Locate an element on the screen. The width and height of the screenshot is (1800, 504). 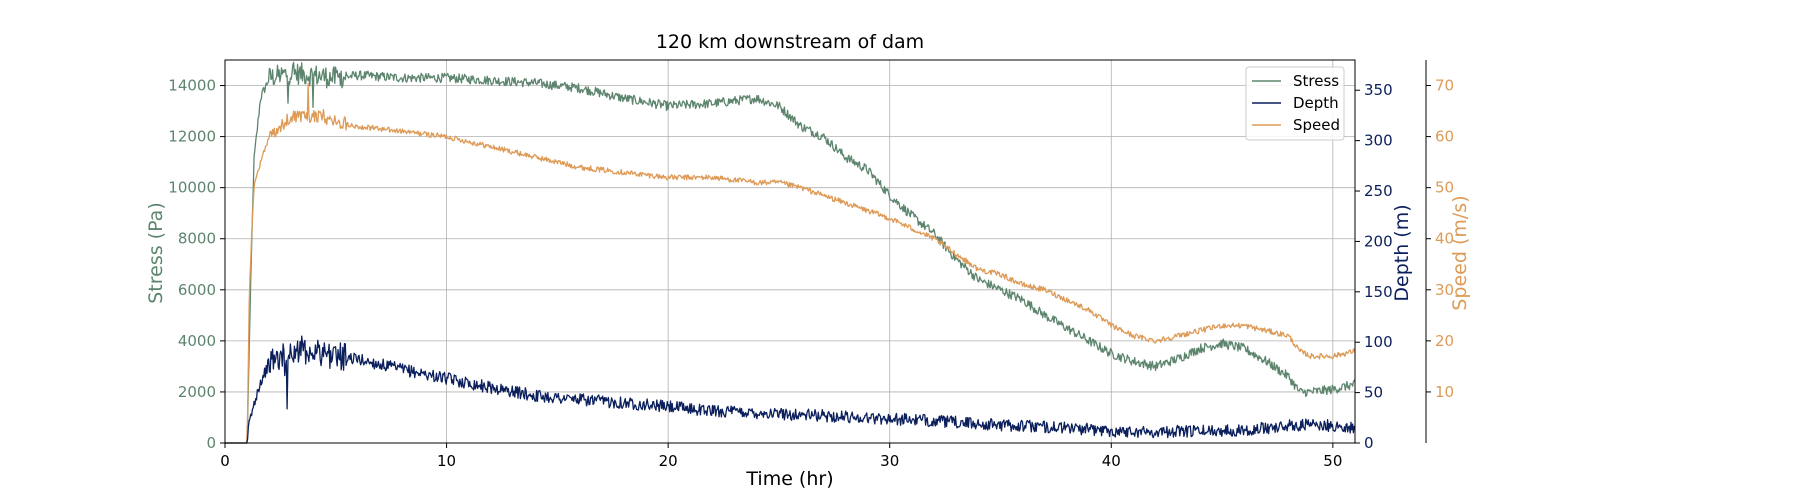
depth-tick-label: 50 is located at coordinates (1373, 393).